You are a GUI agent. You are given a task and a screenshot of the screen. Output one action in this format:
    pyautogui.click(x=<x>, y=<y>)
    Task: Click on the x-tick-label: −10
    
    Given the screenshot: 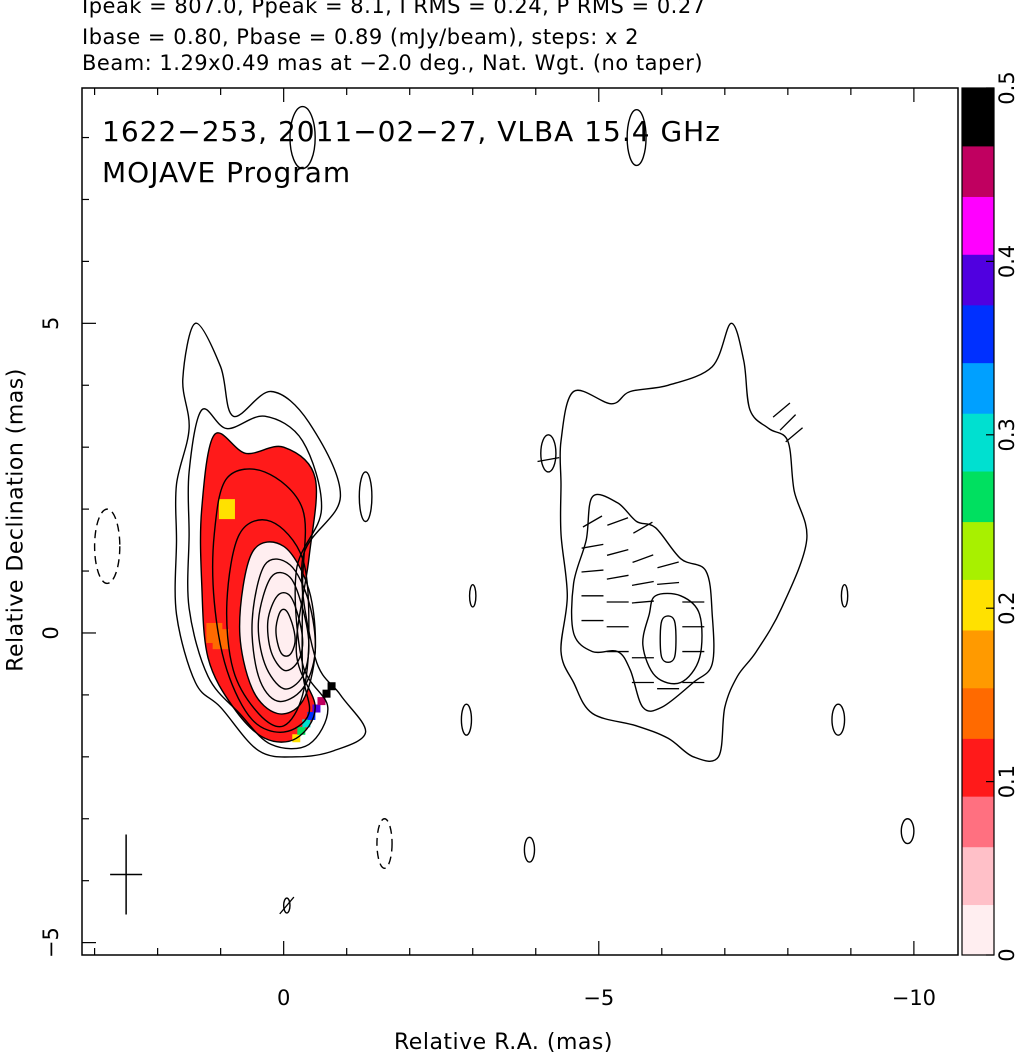 What is the action you would take?
    pyautogui.click(x=914, y=998)
    